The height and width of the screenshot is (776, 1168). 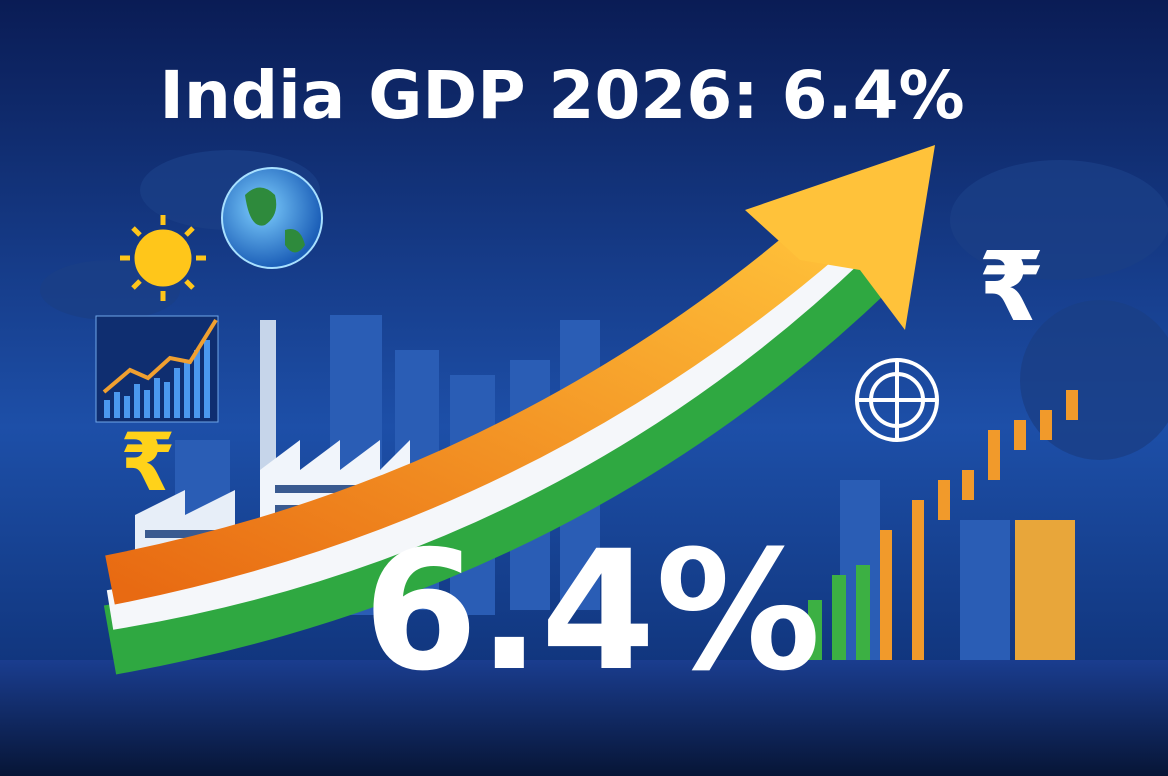 I want to click on ground, so click(x=584, y=718).